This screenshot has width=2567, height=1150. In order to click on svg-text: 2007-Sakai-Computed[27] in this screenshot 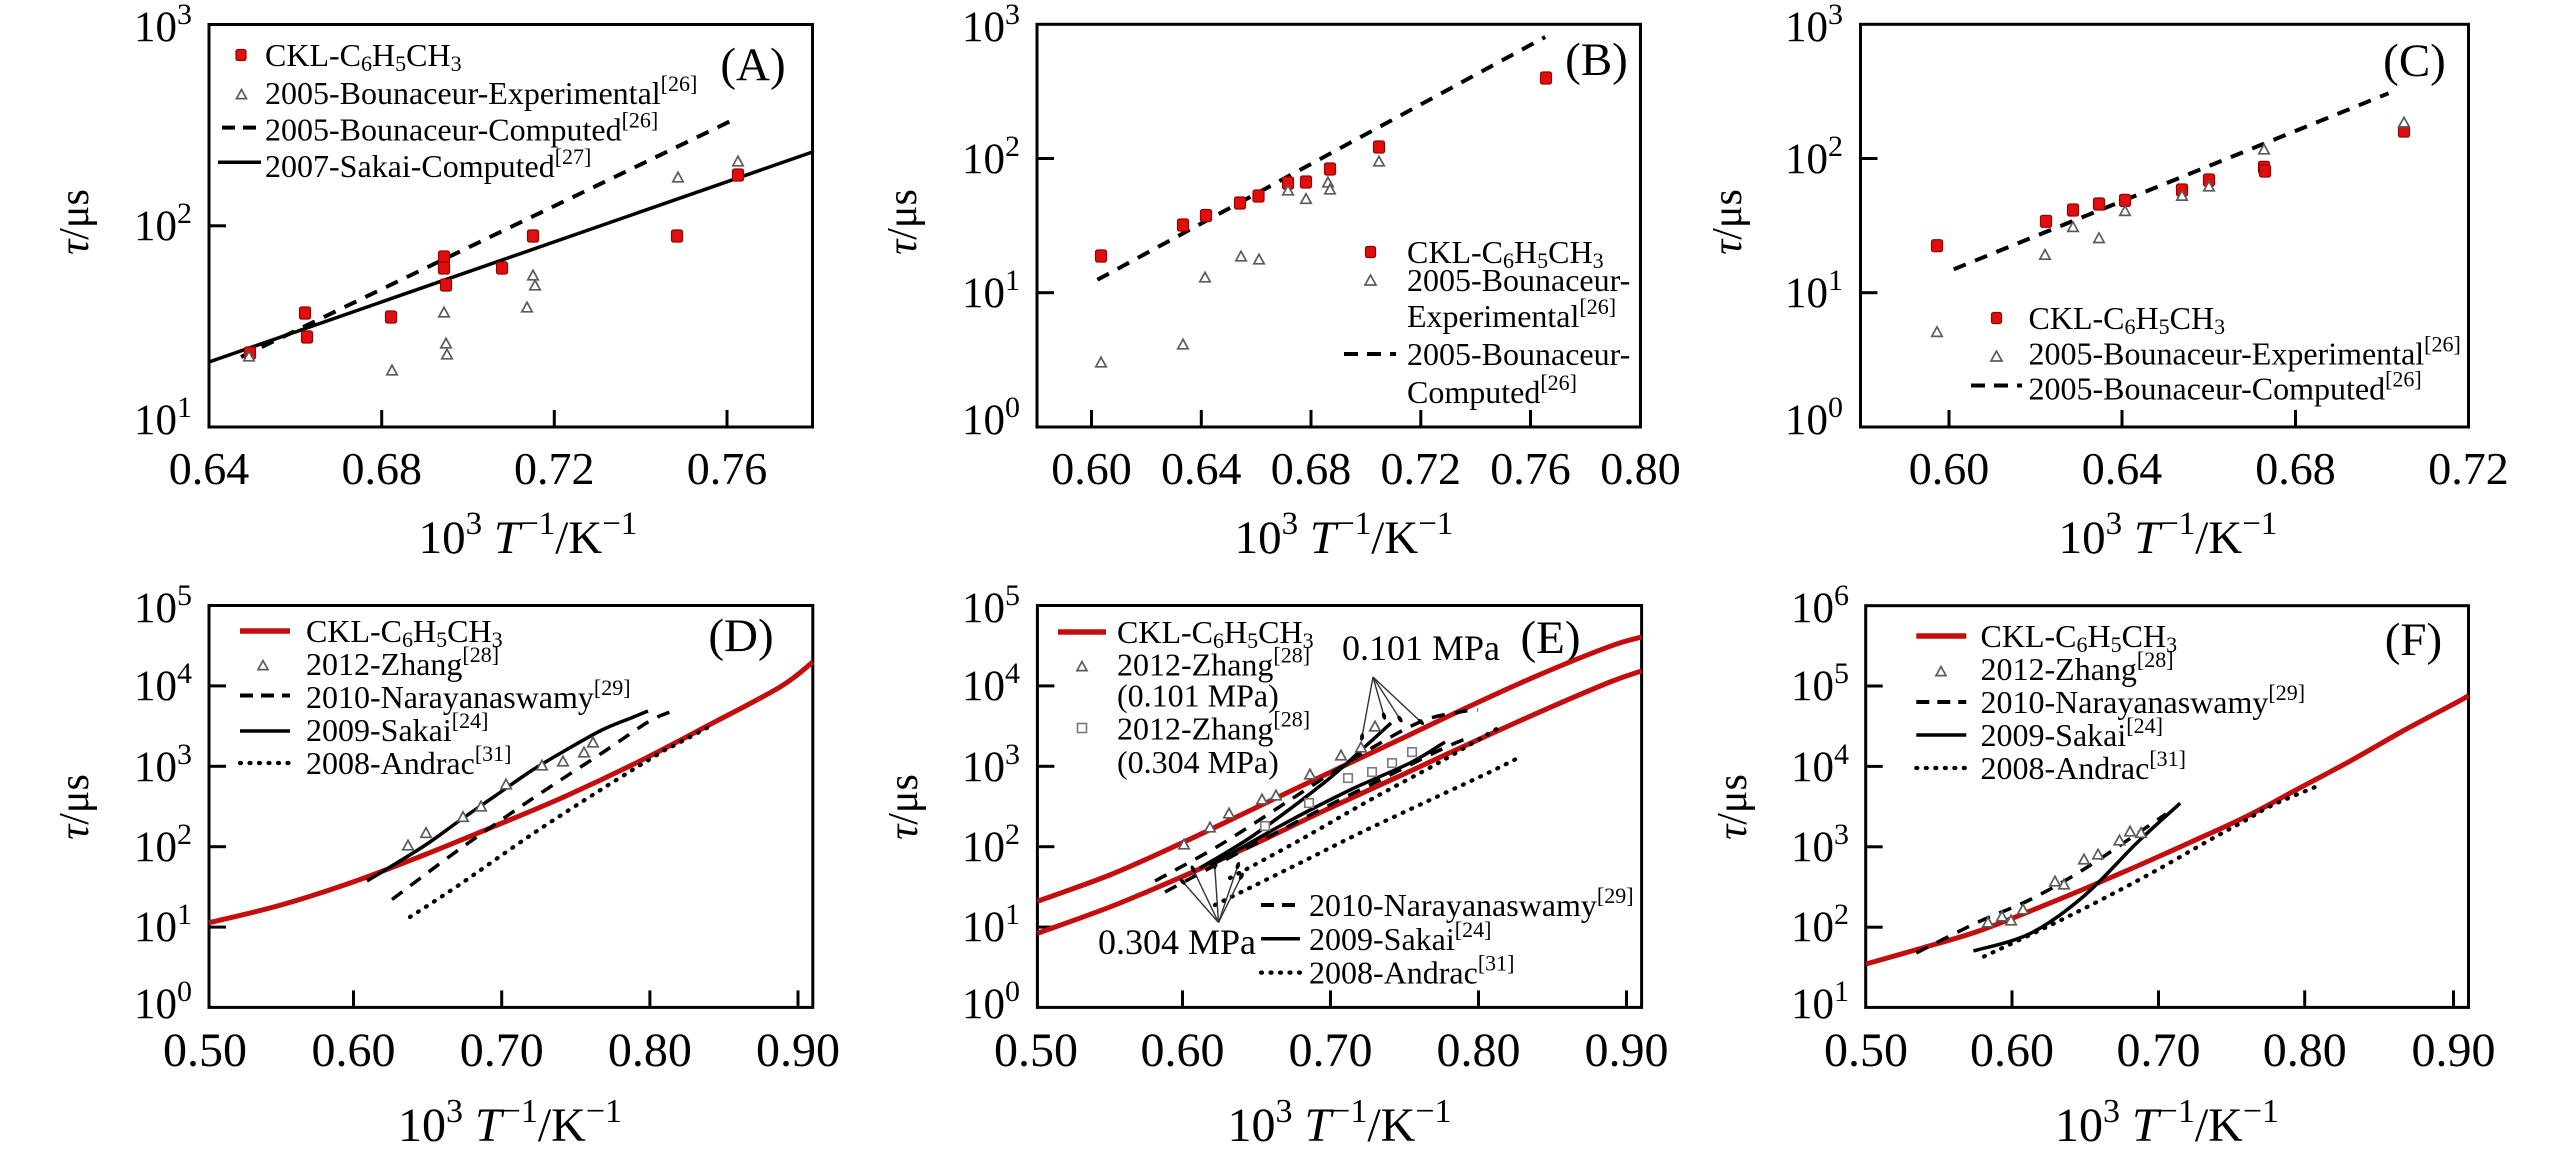, I will do `click(428, 164)`.